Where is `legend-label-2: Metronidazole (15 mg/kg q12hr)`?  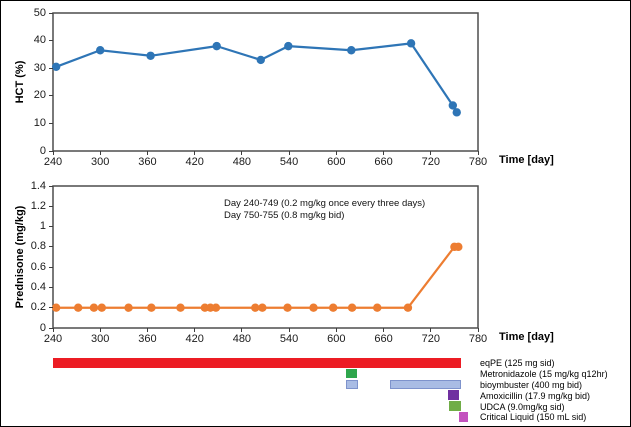 legend-label-2: Metronidazole (15 mg/kg q12hr) is located at coordinates (544, 374).